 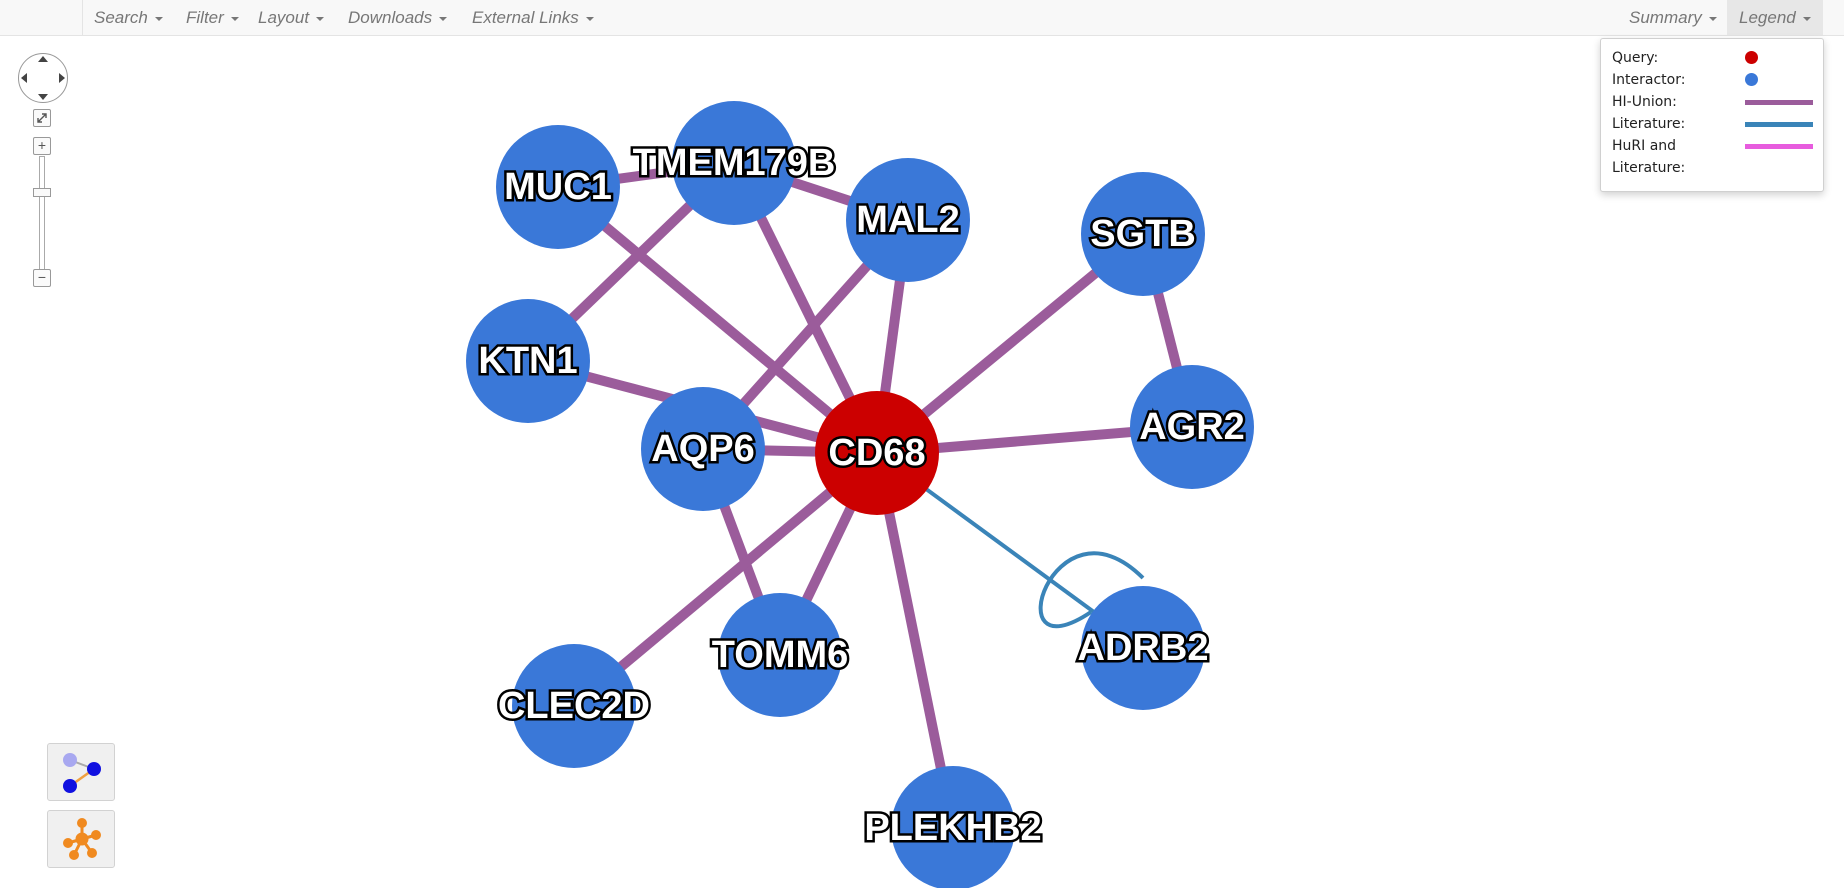 What do you see at coordinates (1644, 146) in the screenshot?
I see `legend-huri-label-line1: HuRI and` at bounding box center [1644, 146].